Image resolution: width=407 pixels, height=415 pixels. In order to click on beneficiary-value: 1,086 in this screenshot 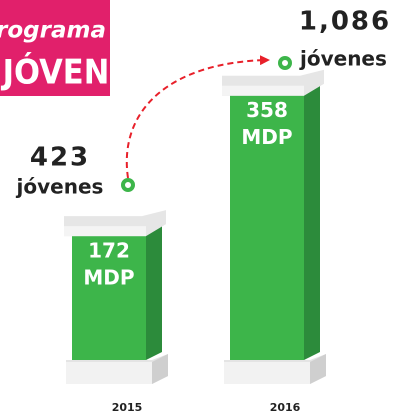, I will do `click(345, 22)`.